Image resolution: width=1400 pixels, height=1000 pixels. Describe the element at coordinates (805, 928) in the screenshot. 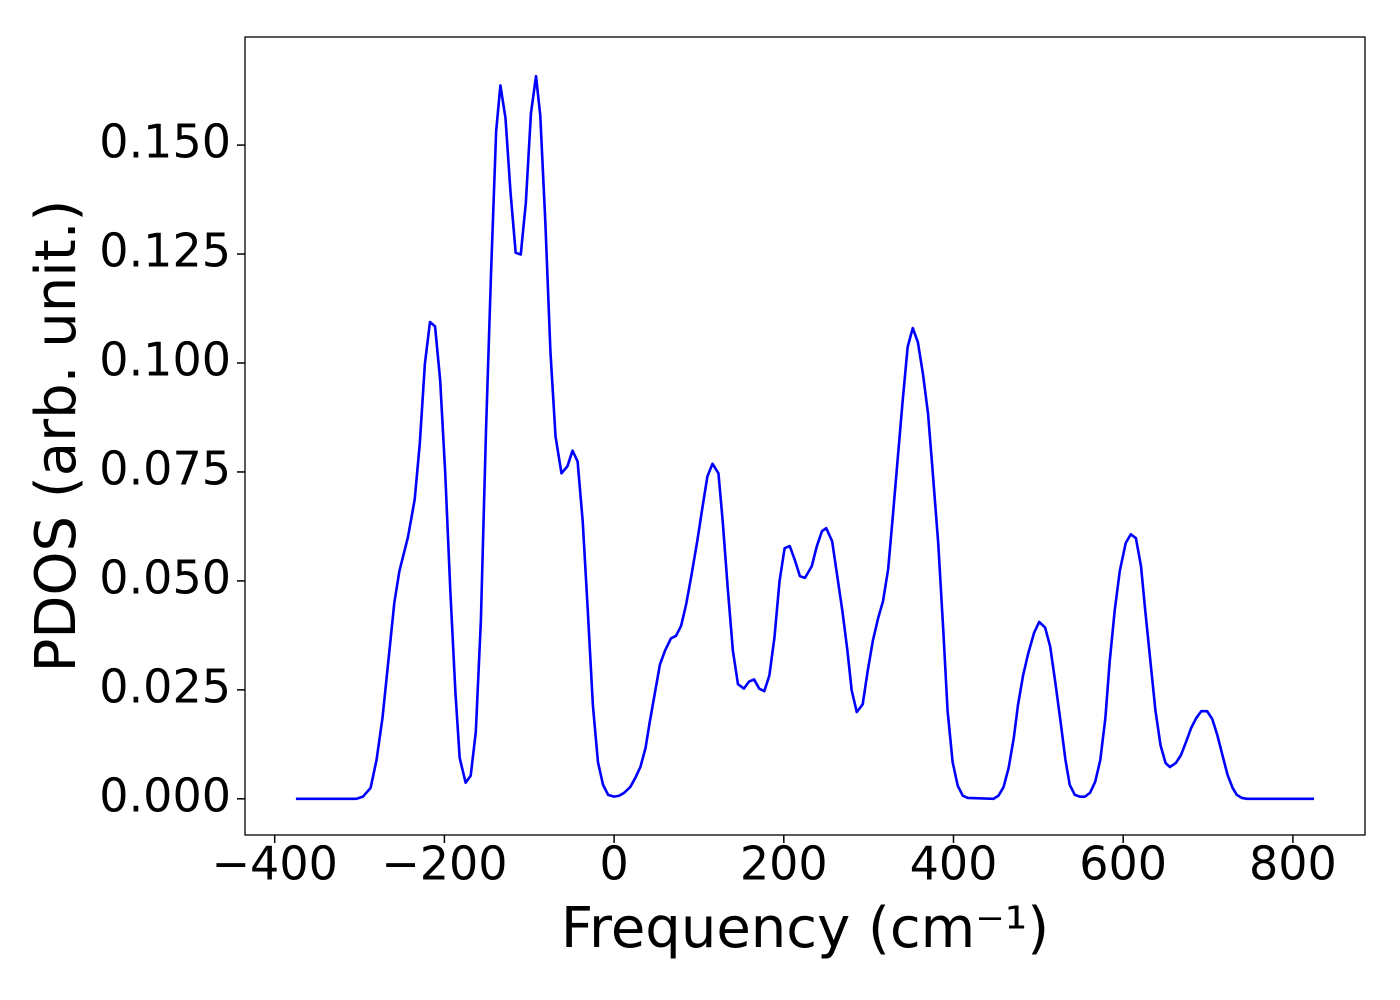

I see `x-axis-label: Frequency (cm⁻¹)` at that location.